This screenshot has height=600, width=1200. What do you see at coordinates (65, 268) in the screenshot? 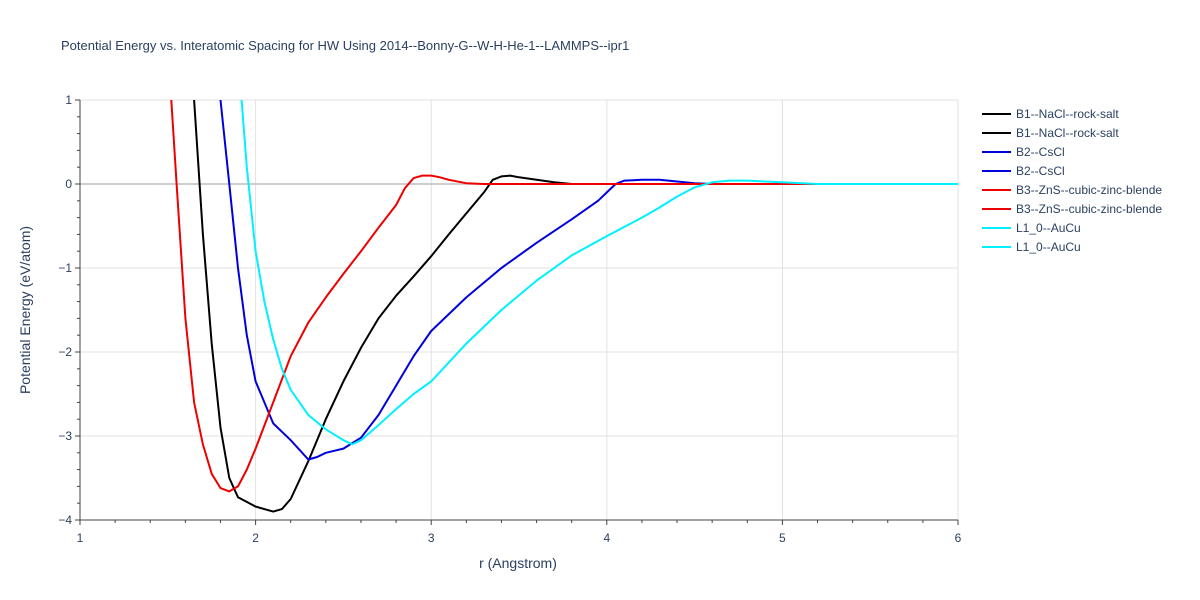
I see `y-tick-label: −1` at bounding box center [65, 268].